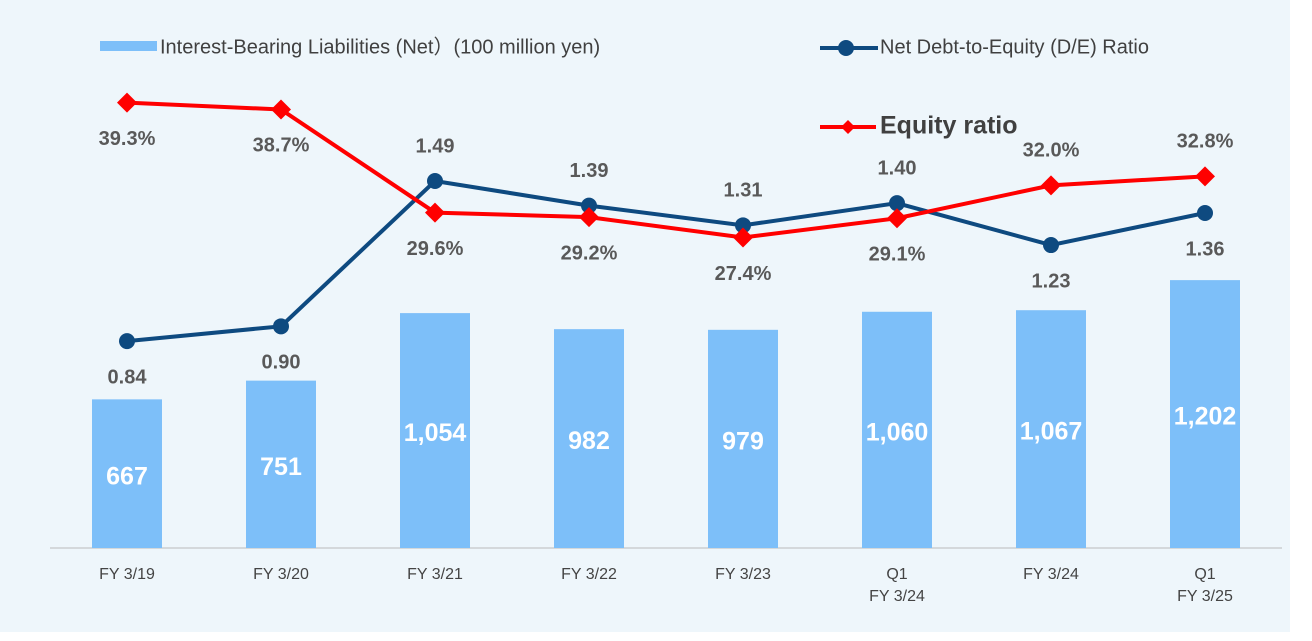 The width and height of the screenshot is (1312, 641). What do you see at coordinates (1051, 574) in the screenshot?
I see `x-tick-label: FY 3/24` at bounding box center [1051, 574].